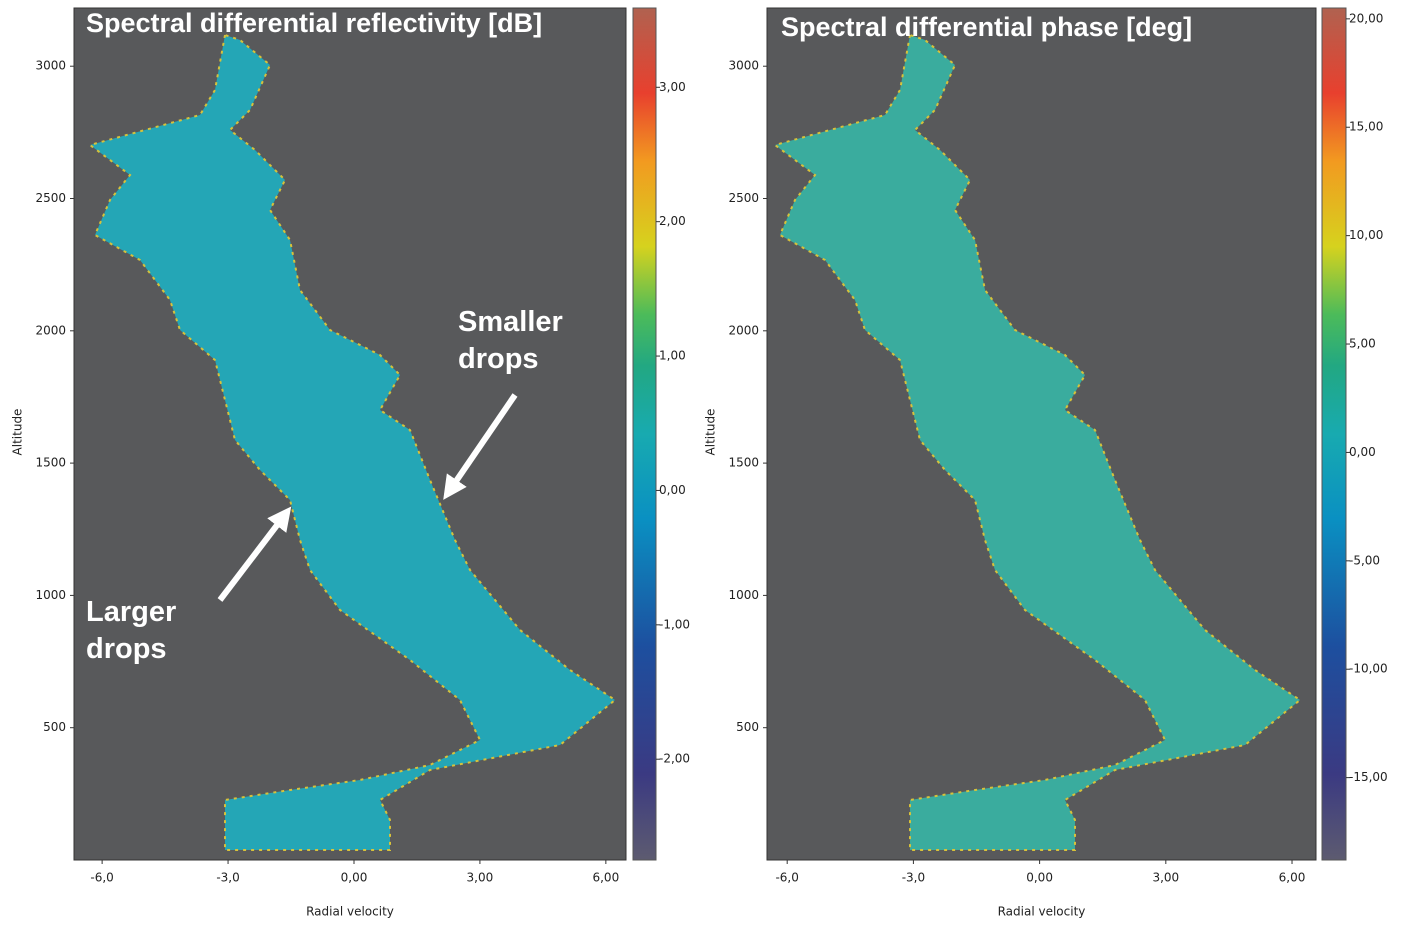  What do you see at coordinates (674, 624) in the screenshot?
I see `colorbar-tick-label: -1,00` at bounding box center [674, 624].